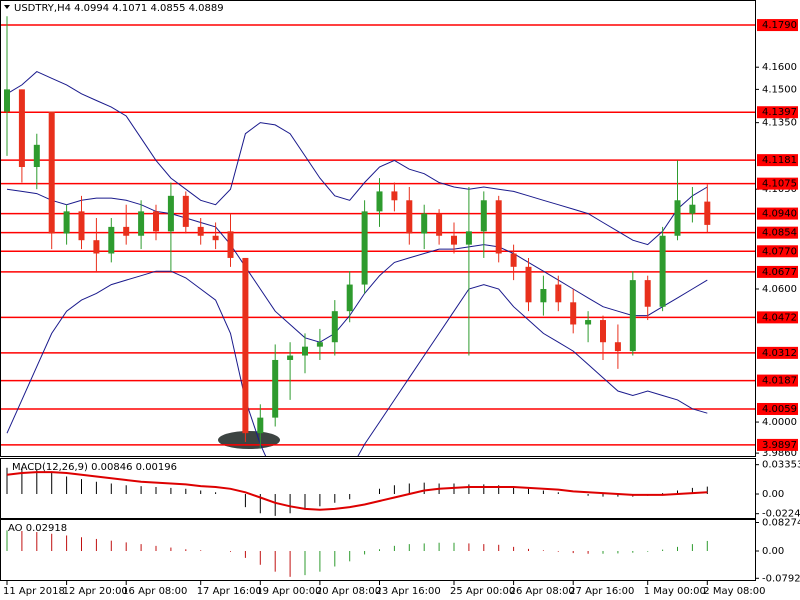 The height and width of the screenshot is (600, 800). Describe the element at coordinates (229, 591) in the screenshot. I see `x-tick-label: 17 Apr 16:00` at that location.